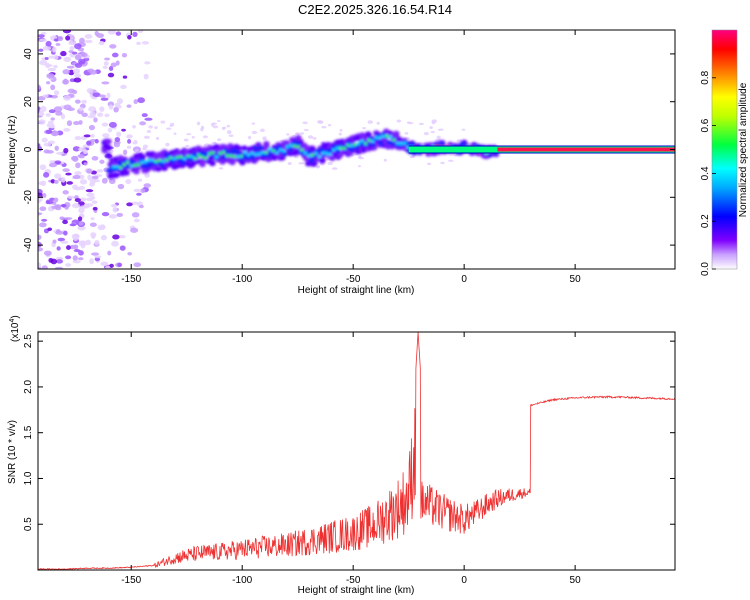 This screenshot has width=750, height=600. What do you see at coordinates (12, 321) in the screenshot?
I see `snr-scale-exponent: 4` at bounding box center [12, 321].